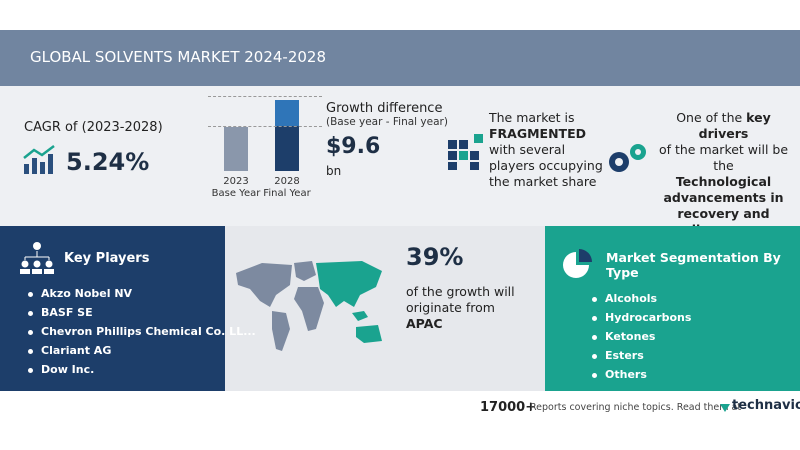  What do you see at coordinates (178, 57) in the screenshot?
I see `title: GLOBAL SOLVENTS MARKET 2024-2028` at bounding box center [178, 57].